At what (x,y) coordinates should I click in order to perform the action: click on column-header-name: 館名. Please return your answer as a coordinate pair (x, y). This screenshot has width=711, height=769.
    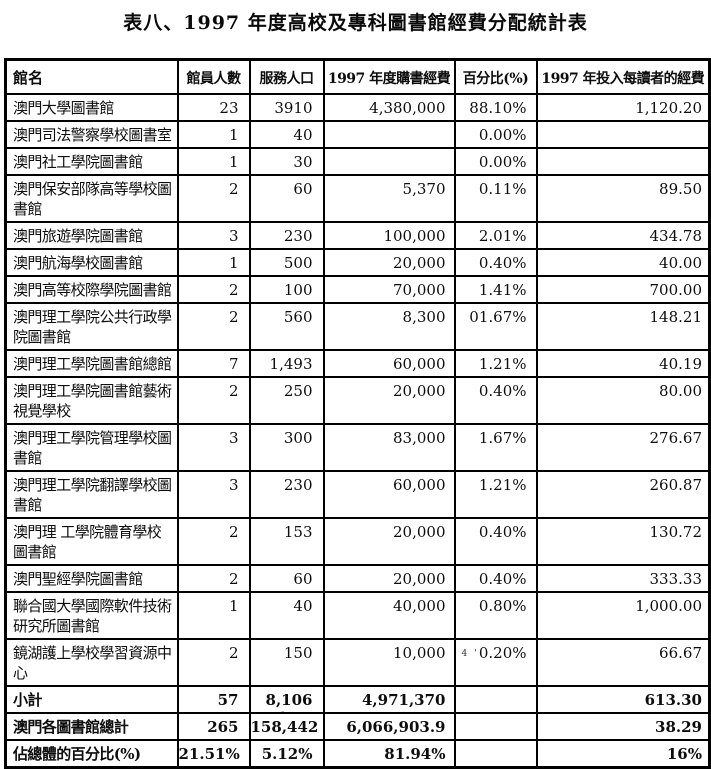
    Looking at the image, I should click on (91, 76).